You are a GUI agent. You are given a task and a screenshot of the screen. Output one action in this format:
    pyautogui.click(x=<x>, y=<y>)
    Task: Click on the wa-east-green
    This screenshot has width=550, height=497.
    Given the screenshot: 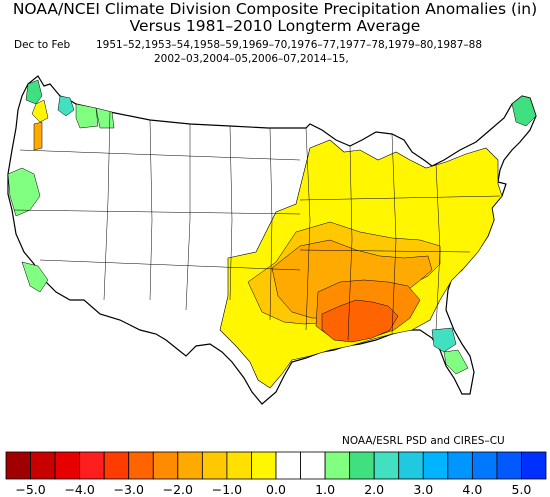 What is the action you would take?
    pyautogui.click(x=87, y=116)
    